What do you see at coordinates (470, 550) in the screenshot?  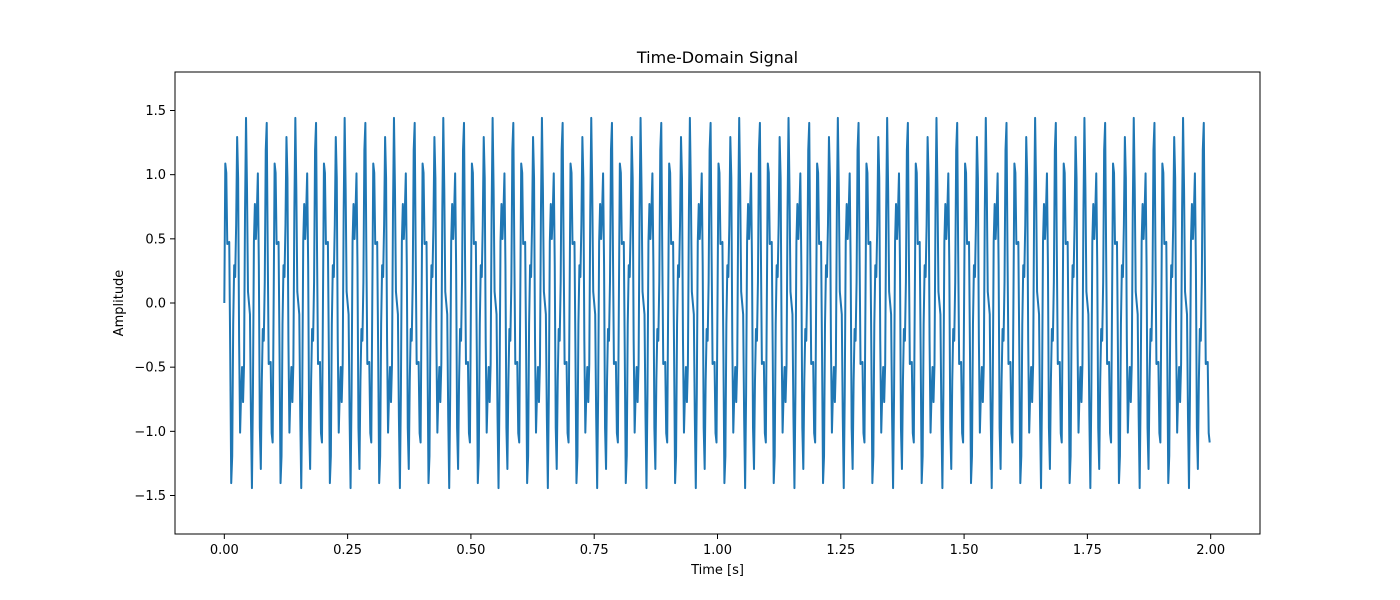 I see `x-tick-label: 0.50` at bounding box center [470, 550].